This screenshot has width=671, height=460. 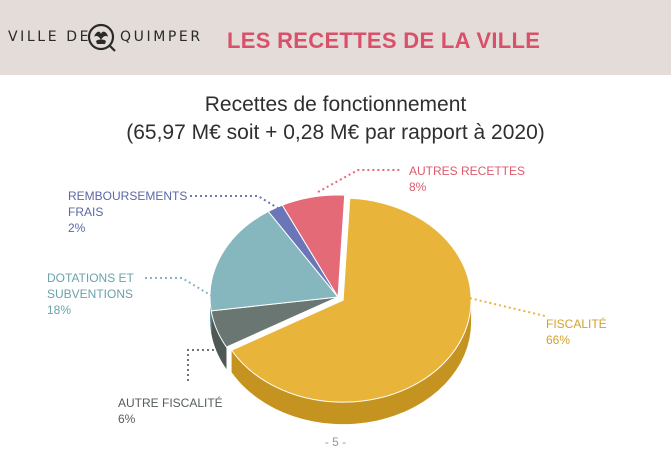 What do you see at coordinates (384, 40) in the screenshot?
I see `page-title: LES RECETTES DE LA VILLE` at bounding box center [384, 40].